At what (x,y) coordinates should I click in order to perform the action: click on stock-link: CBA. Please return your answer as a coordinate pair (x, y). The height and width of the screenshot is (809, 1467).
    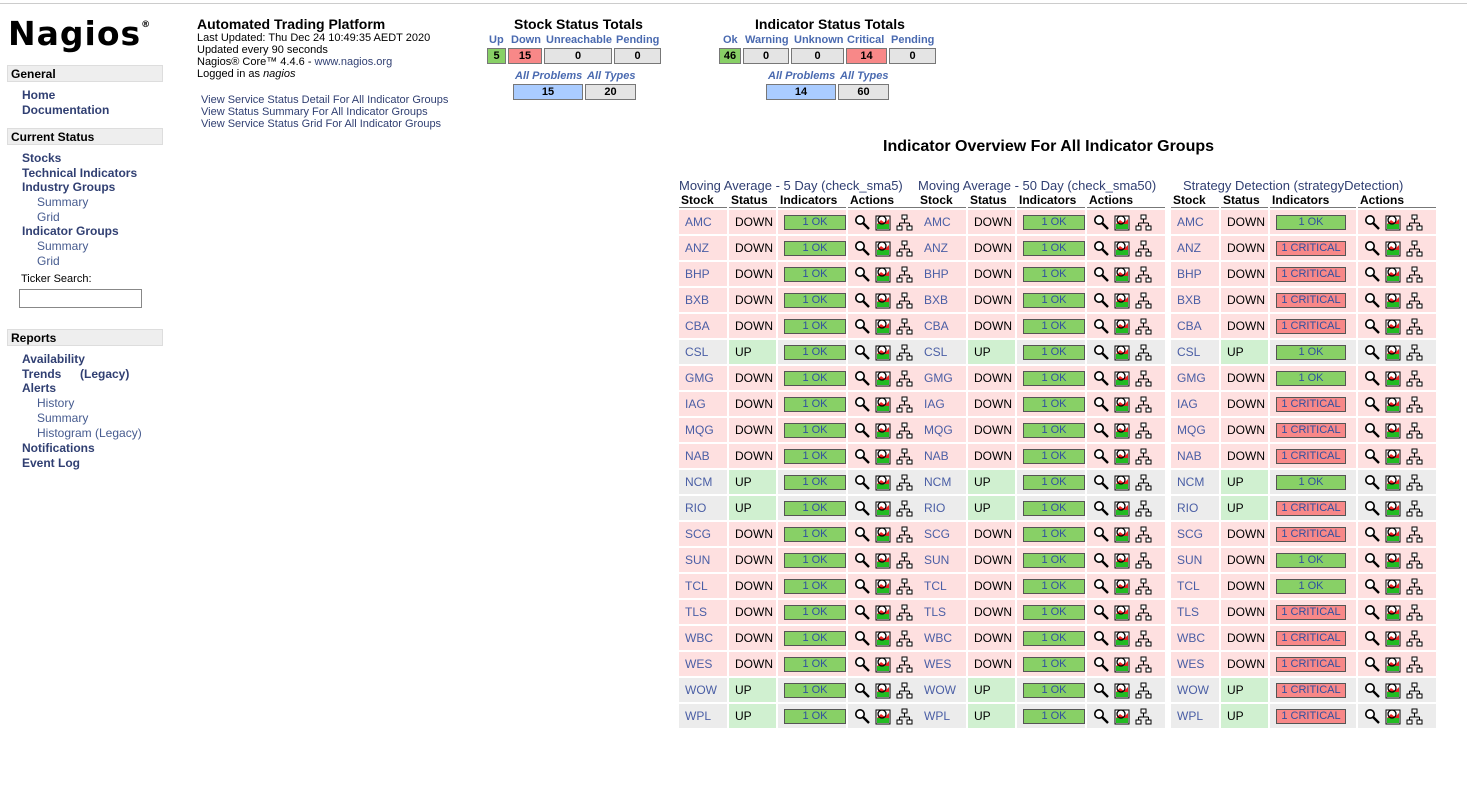
    Looking at the image, I should click on (942, 326).